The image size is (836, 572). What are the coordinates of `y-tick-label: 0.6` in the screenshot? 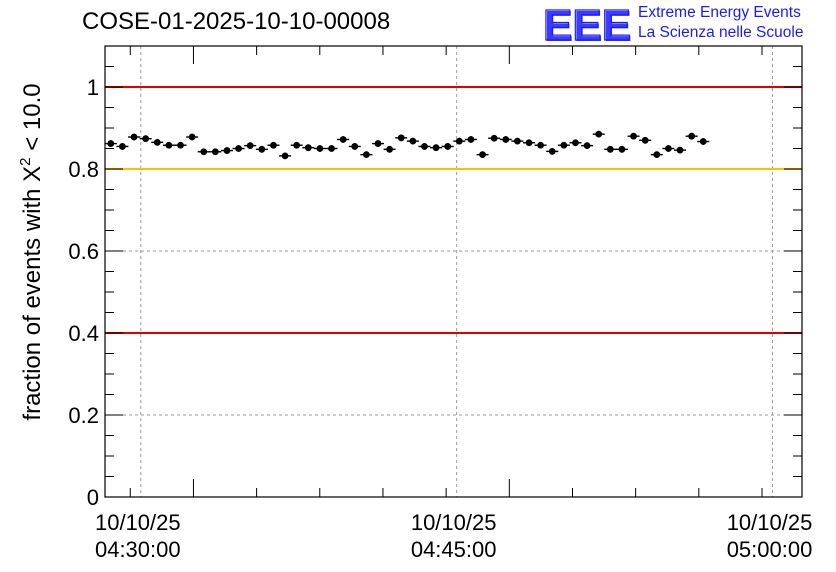 It's located at (83, 251).